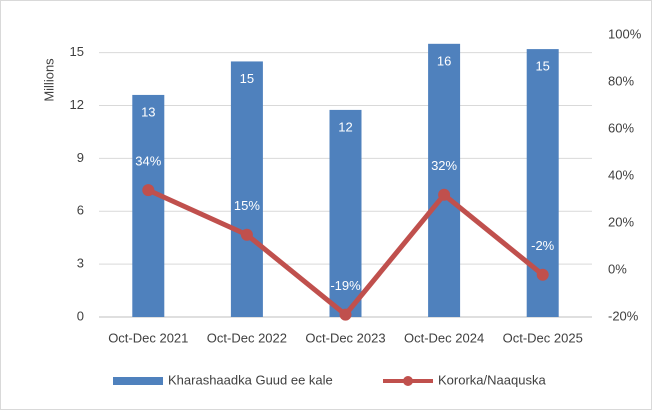 Image resolution: width=652 pixels, height=410 pixels. Describe the element at coordinates (345, 285) in the screenshot. I see `line-value-label: -19%` at that location.